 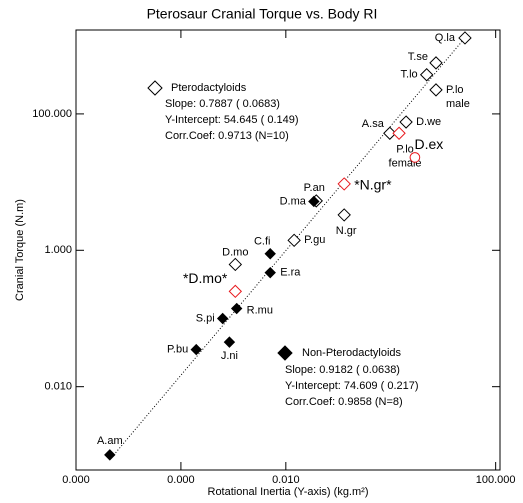 I want to click on legend-stat: Slope: 0.9182 ( 0.0638), so click(x=342, y=370).